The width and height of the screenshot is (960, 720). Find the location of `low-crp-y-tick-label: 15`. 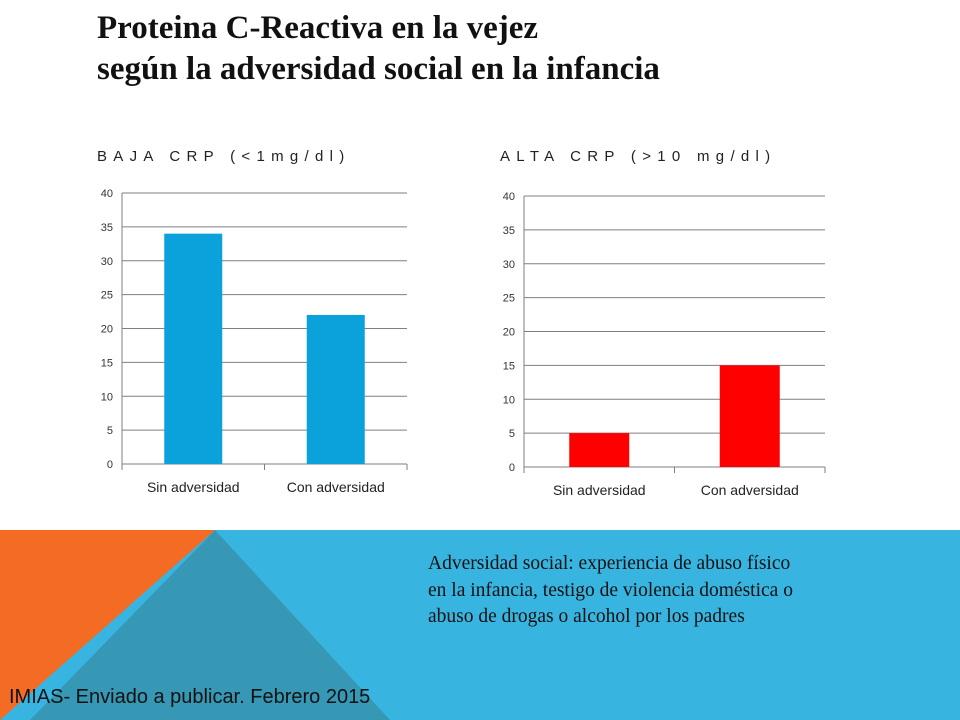

low-crp-y-tick-label: 15 is located at coordinates (107, 363).